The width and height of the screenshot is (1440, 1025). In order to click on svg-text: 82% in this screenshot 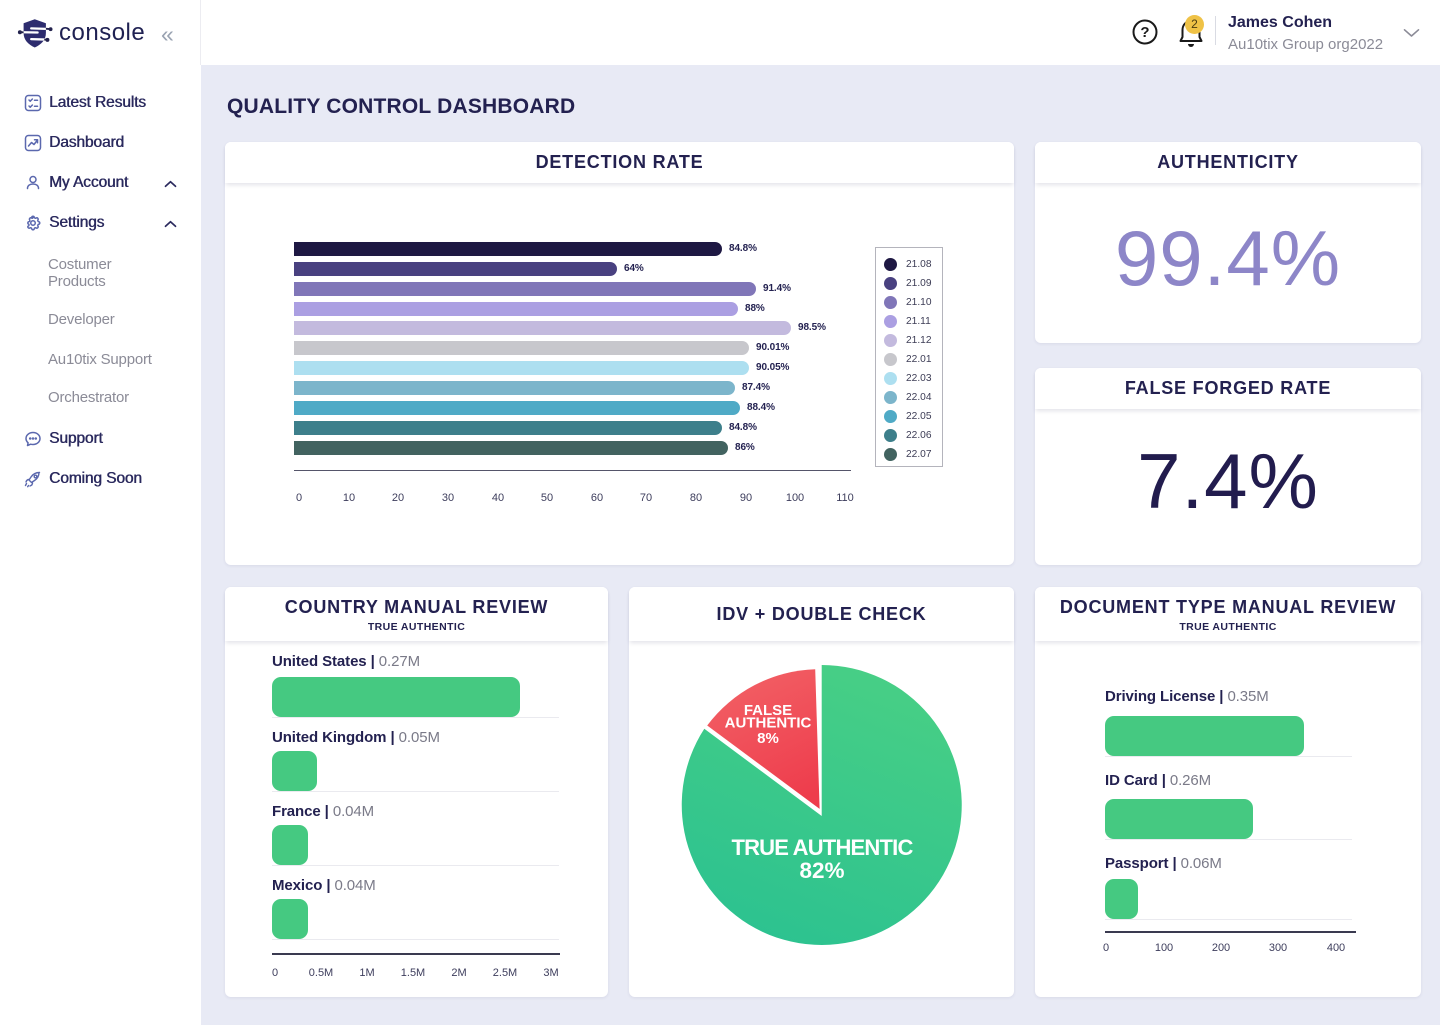, I will do `click(821, 870)`.